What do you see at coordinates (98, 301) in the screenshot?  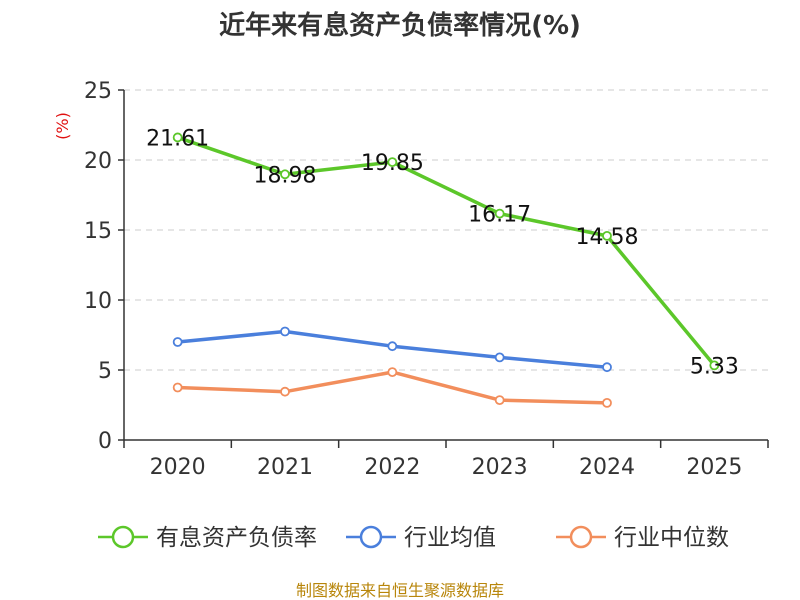 I see `y-tick-label: 10` at bounding box center [98, 301].